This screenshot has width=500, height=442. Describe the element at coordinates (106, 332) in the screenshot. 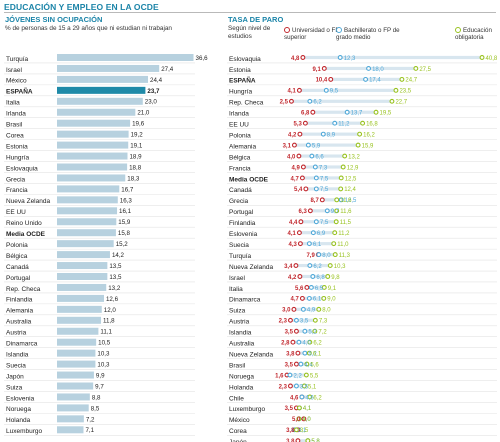

I see `data-label: 11,1` at that location.